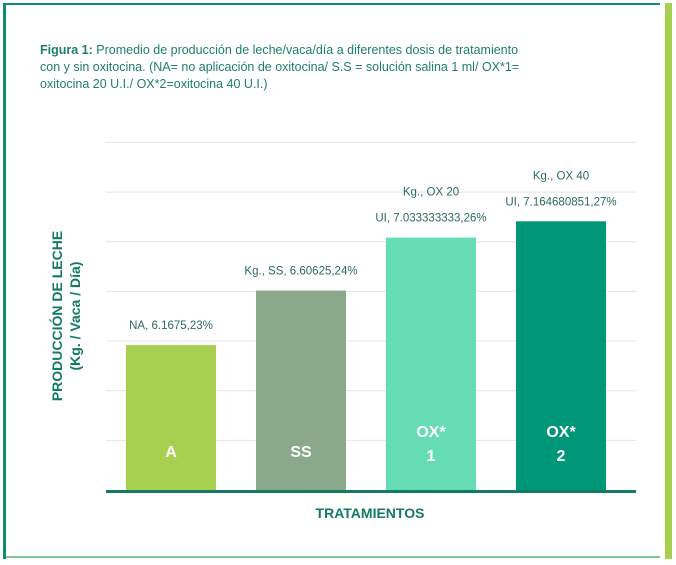 The height and width of the screenshot is (565, 676). I want to click on x-axis-label: TRATAMIENTOS, so click(370, 513).